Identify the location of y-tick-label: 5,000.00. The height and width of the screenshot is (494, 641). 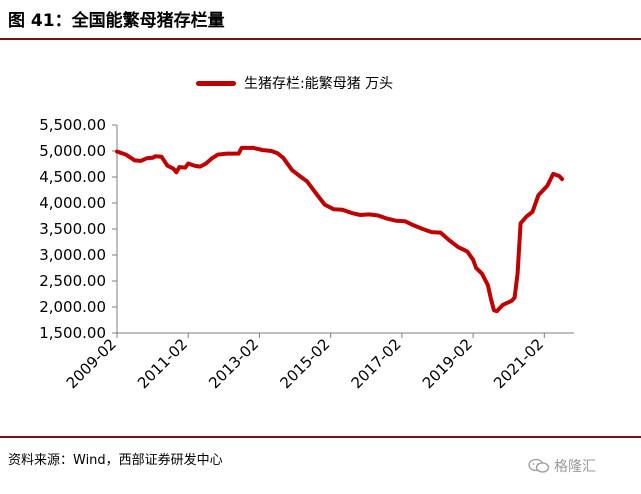
(72, 151).